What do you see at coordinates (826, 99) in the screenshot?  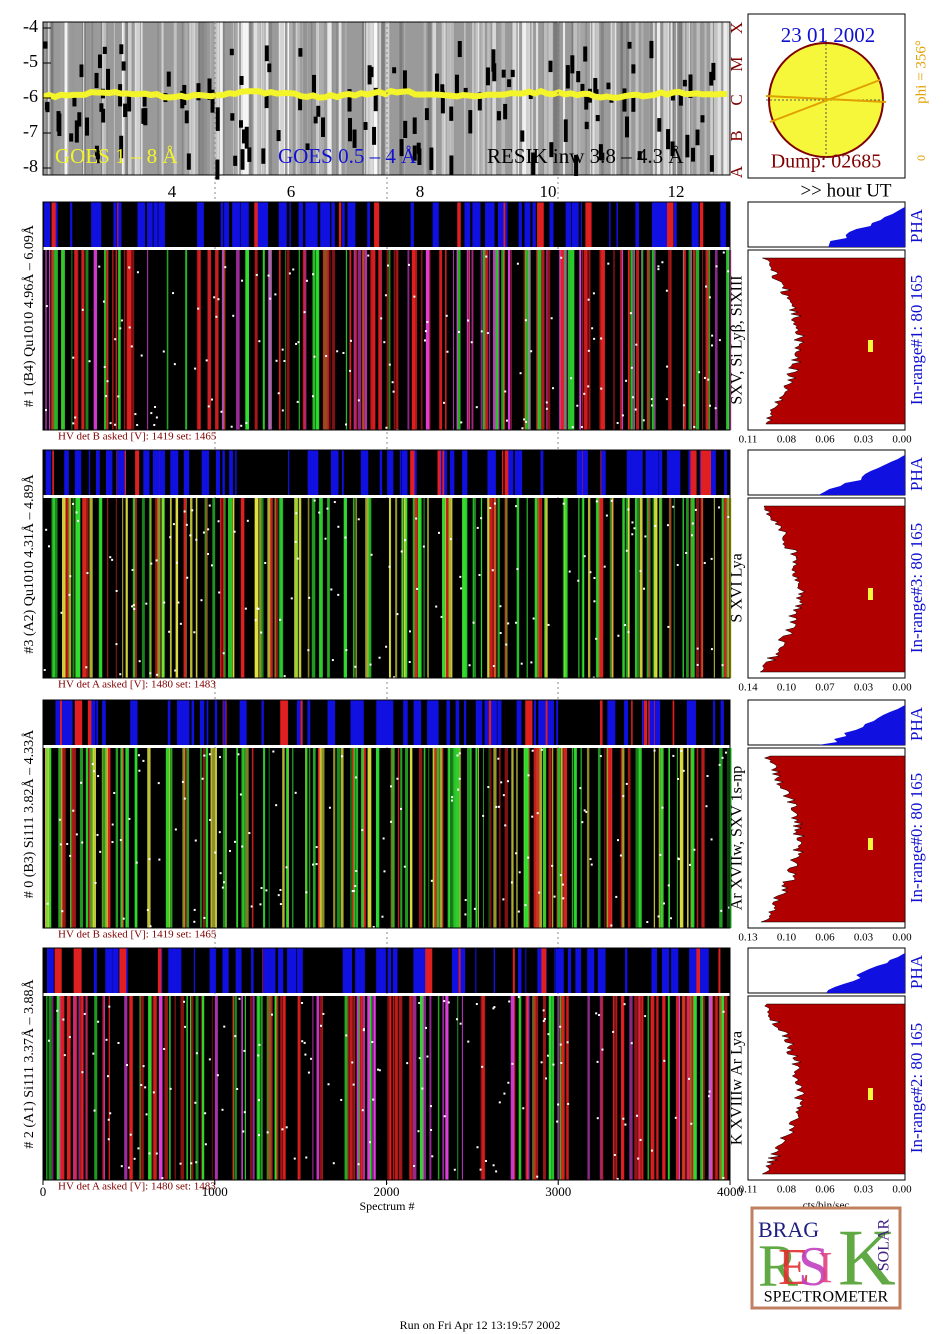 I see `sun-arrow` at bounding box center [826, 99].